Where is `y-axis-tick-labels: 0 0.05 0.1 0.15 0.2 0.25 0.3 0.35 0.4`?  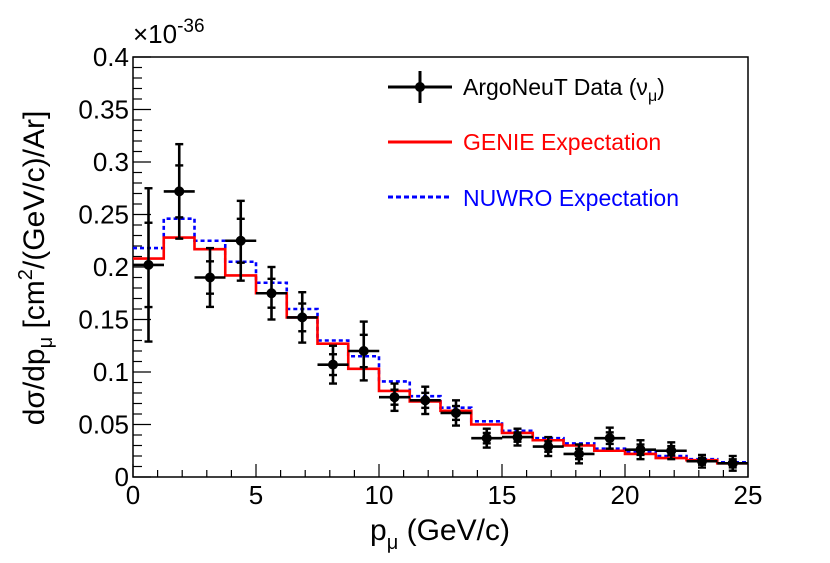
y-axis-tick-labels: 0 0.05 0.1 0.15 0.2 0.25 0.3 0.35 0.4 is located at coordinates (103, 267).